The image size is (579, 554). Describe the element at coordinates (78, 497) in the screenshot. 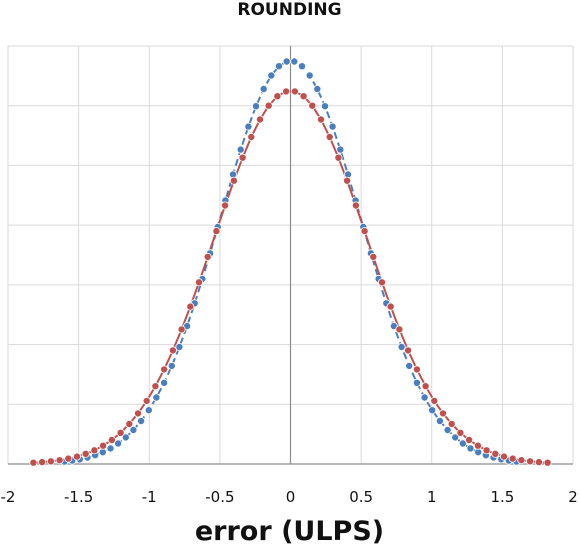

I see `x-tick-label: -1.5` at that location.